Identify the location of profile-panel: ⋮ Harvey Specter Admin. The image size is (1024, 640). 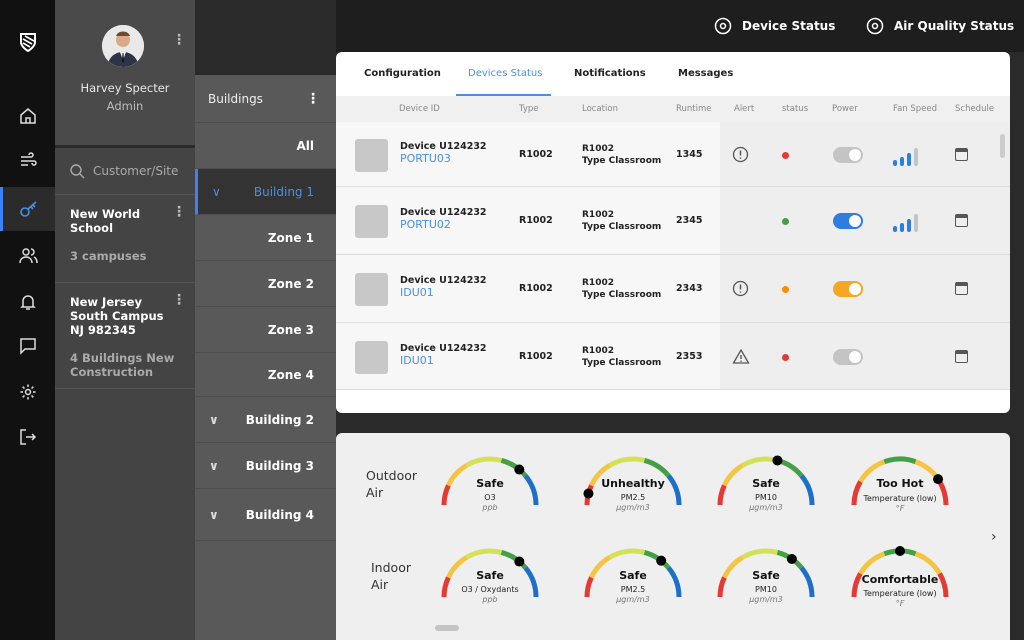
(125, 72).